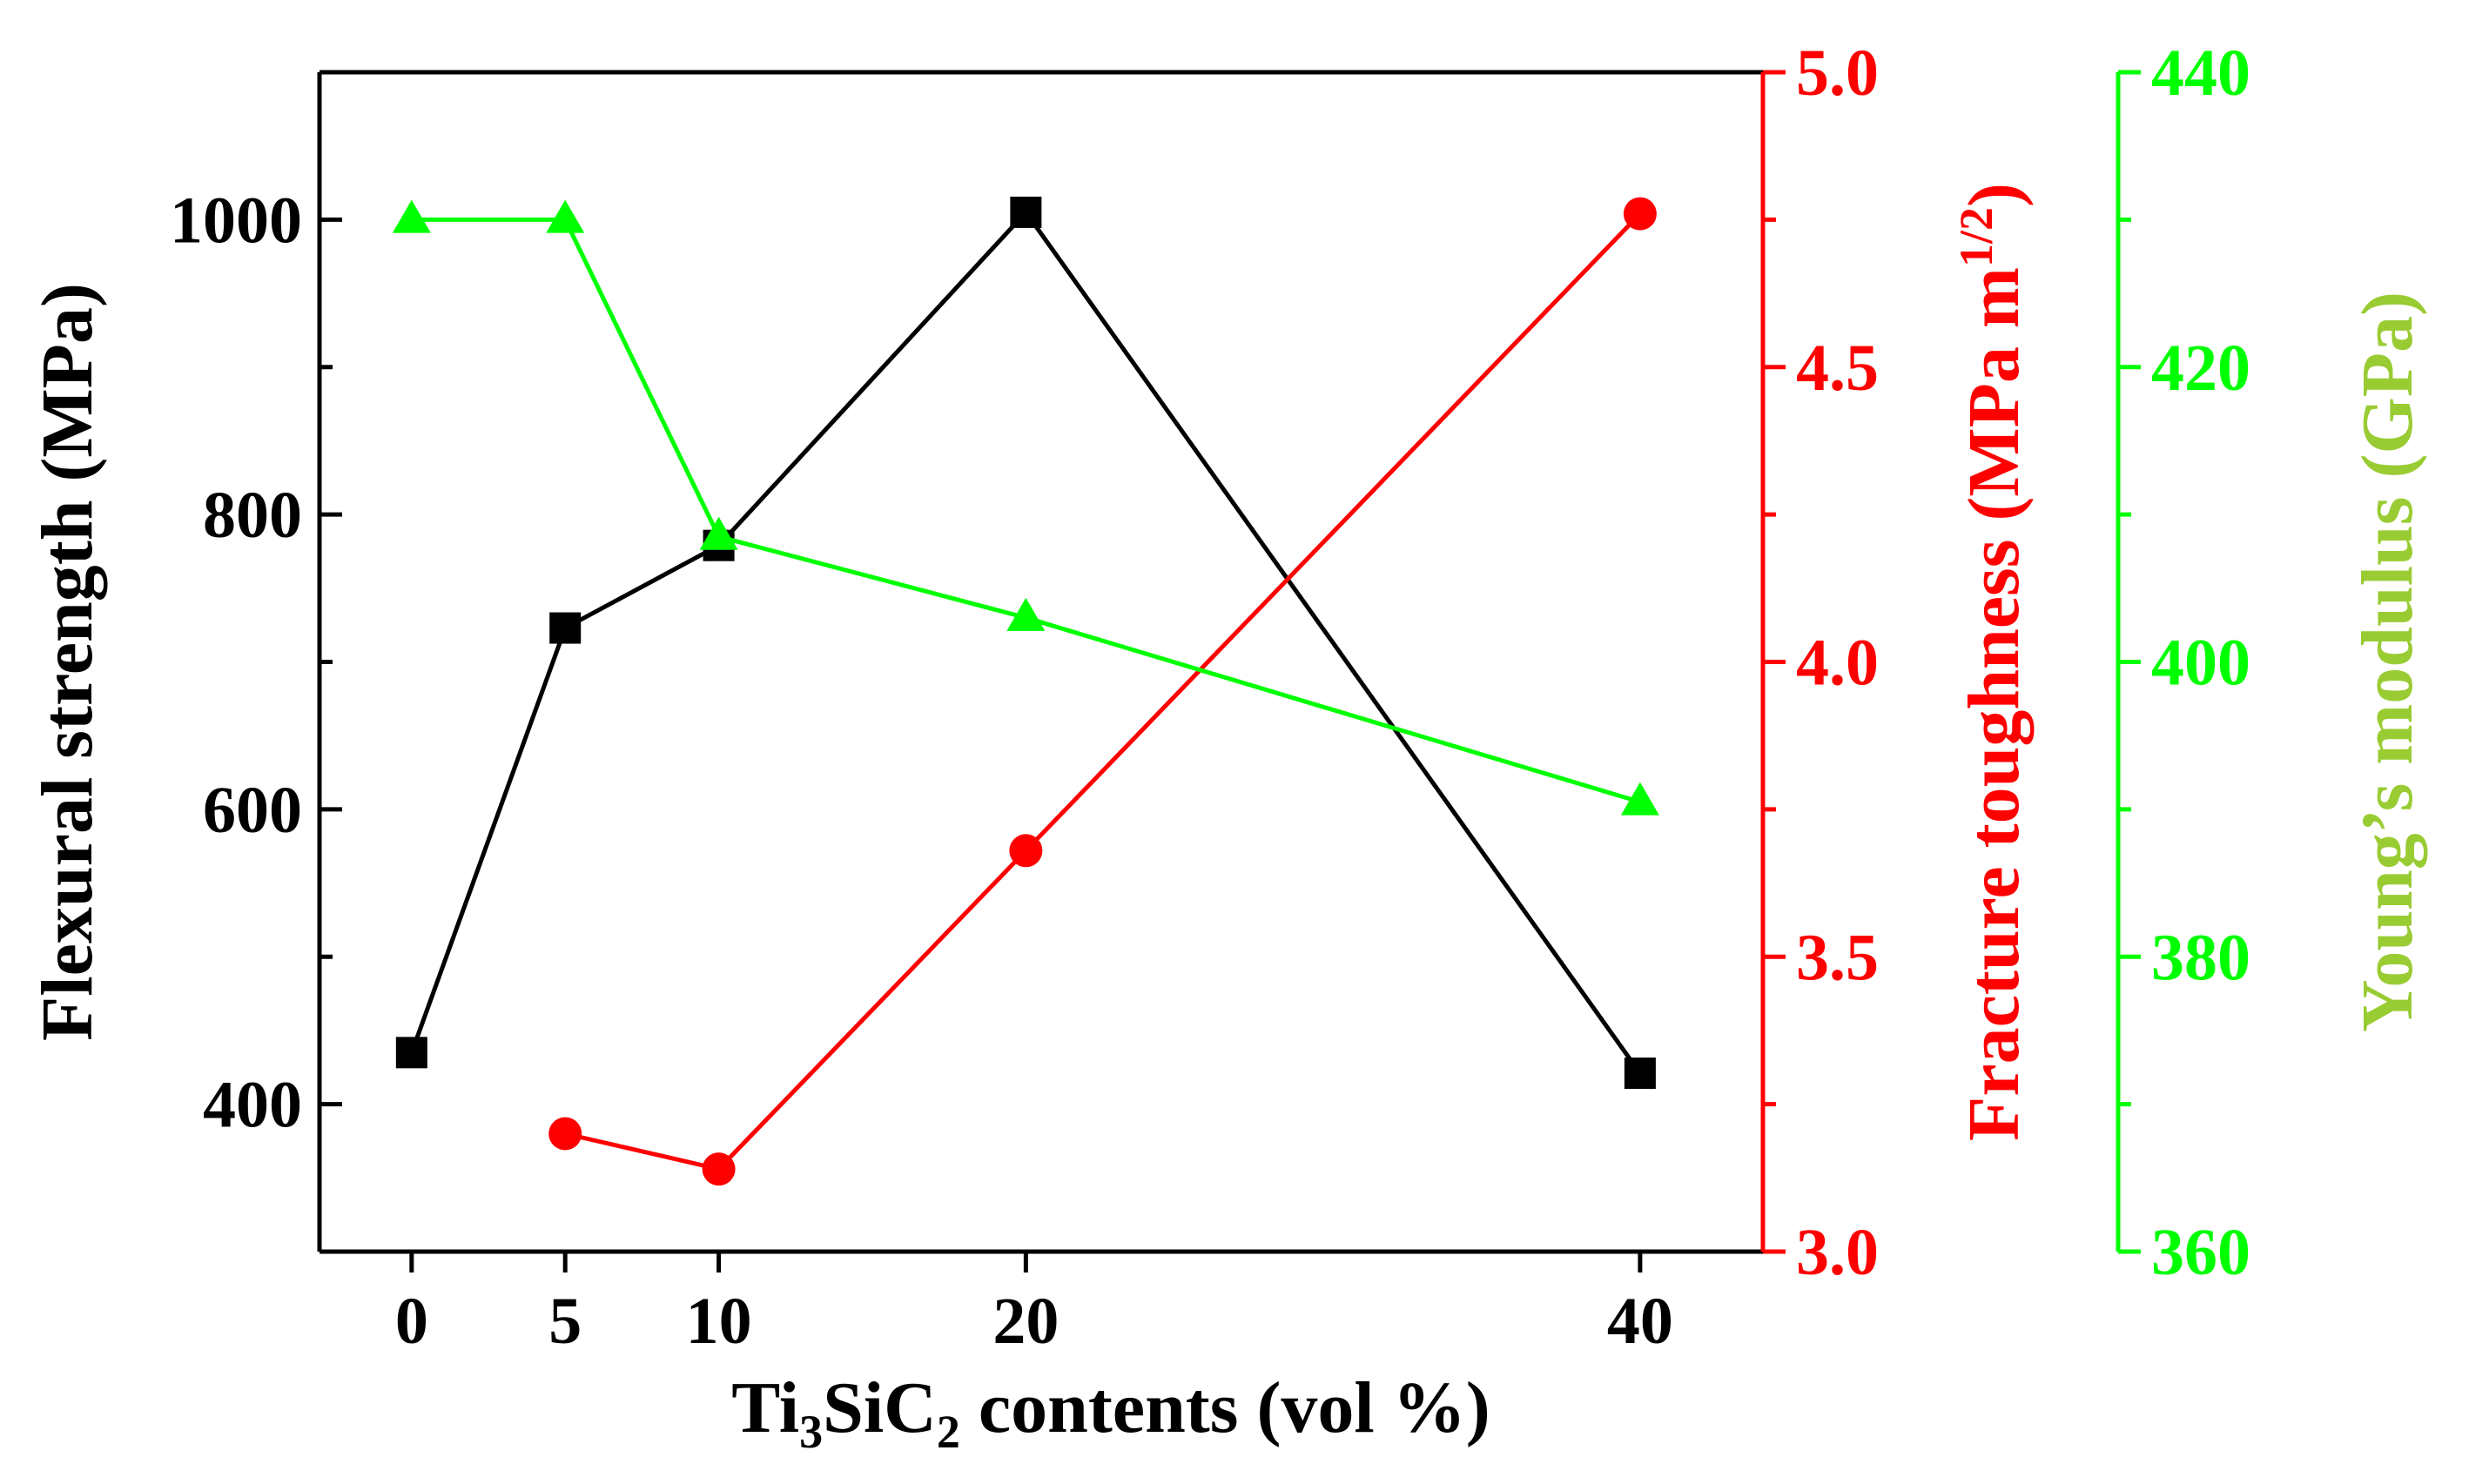  I want to click on x-title-sub1: 3, so click(811, 1432).